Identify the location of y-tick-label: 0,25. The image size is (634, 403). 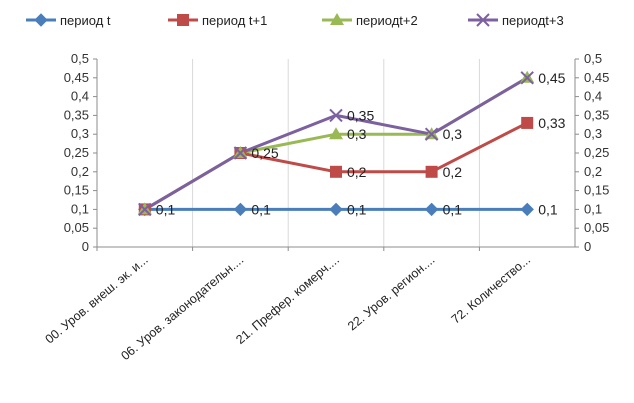
(76, 152).